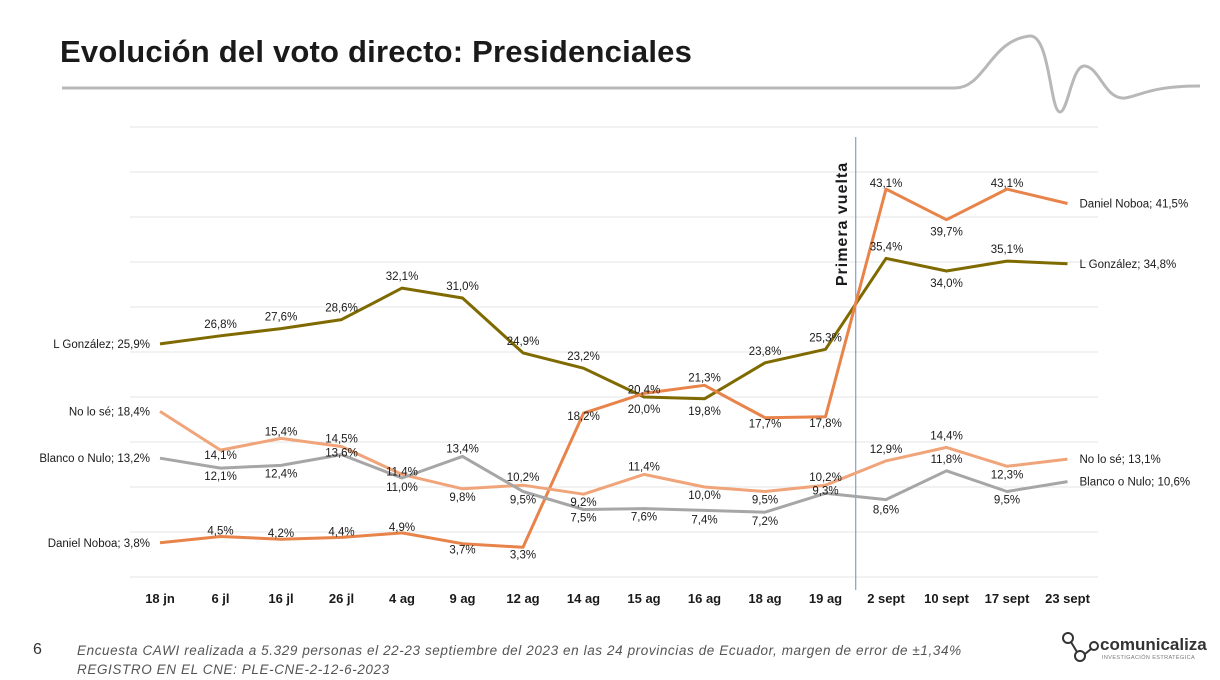  What do you see at coordinates (523, 555) in the screenshot?
I see `data-label: 3,3%` at bounding box center [523, 555].